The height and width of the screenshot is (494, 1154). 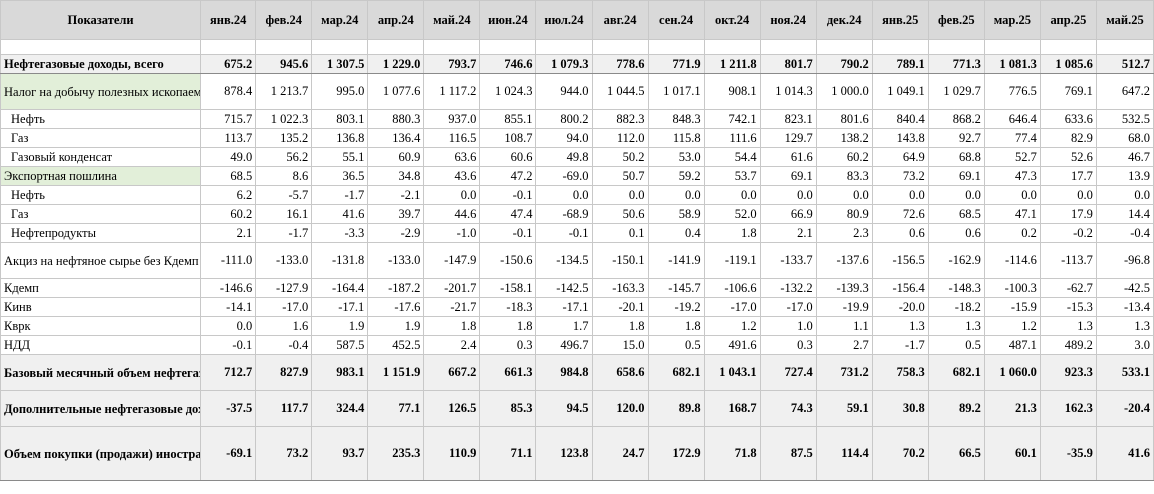 What do you see at coordinates (1012, 307) in the screenshot?
I see `value-cell: -15.9` at bounding box center [1012, 307].